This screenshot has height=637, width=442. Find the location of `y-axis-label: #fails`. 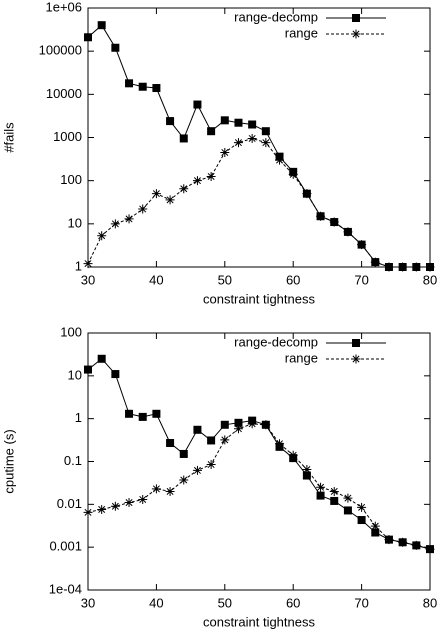

y-axis-label: #fails is located at coordinates (8, 137).